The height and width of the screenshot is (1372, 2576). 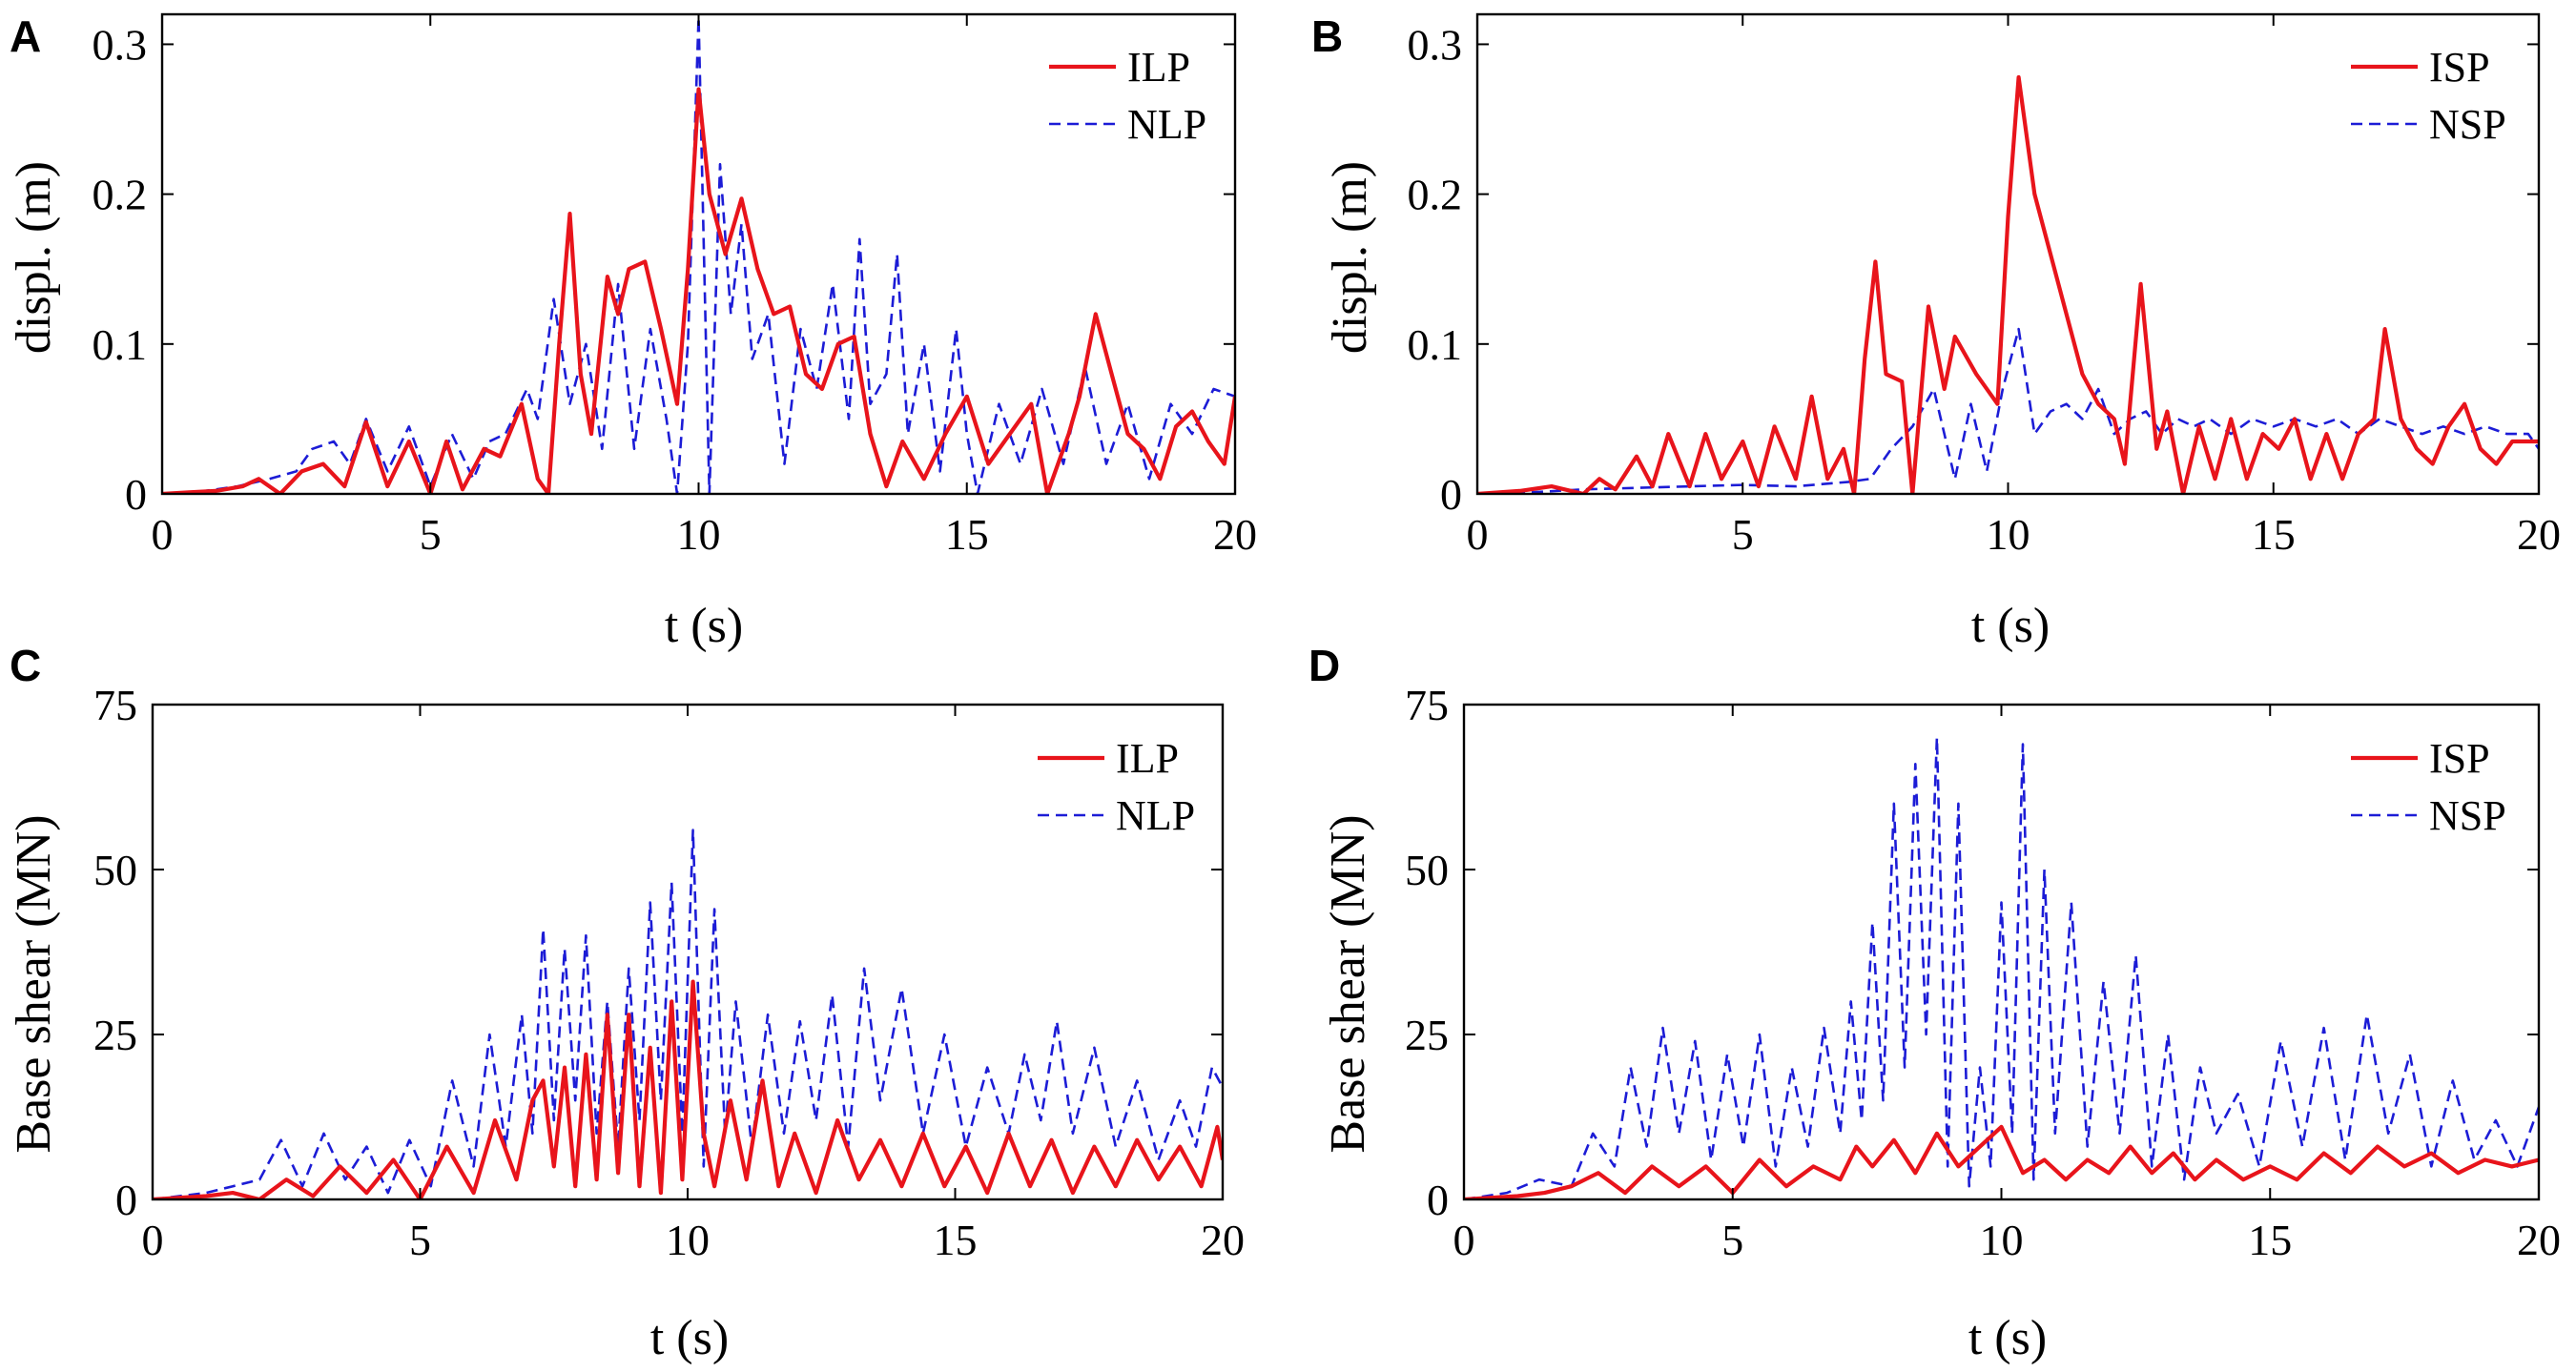 I want to click on panel-letter-a: A, so click(x=25, y=36).